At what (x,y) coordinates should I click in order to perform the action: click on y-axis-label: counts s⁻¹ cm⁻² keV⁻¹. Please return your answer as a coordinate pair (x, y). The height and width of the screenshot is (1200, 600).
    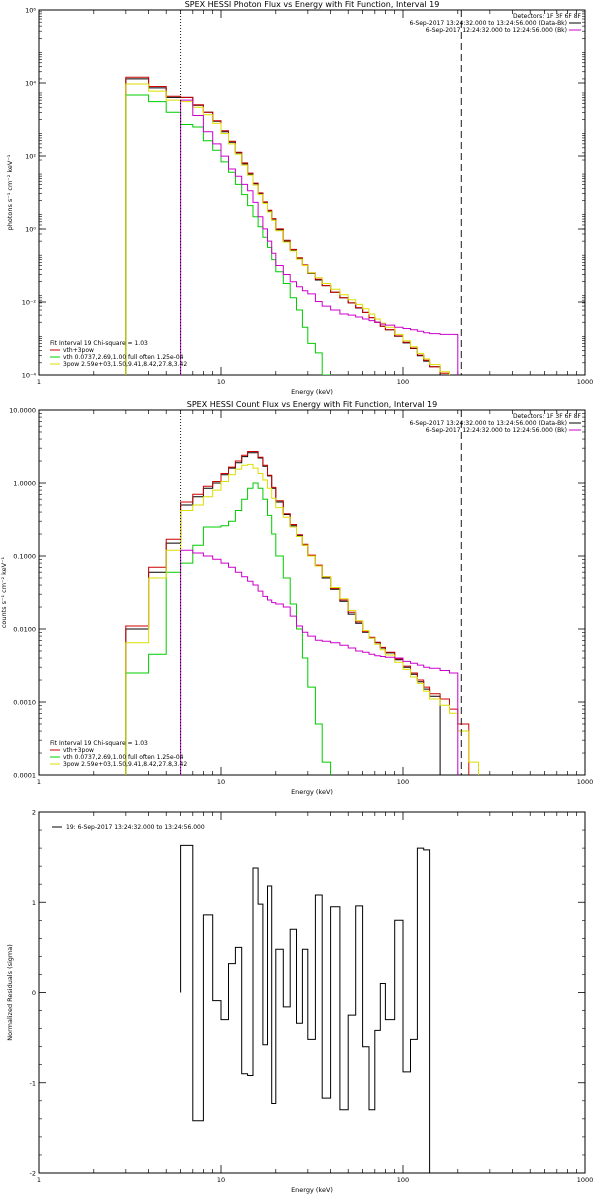
    Looking at the image, I should click on (4, 592).